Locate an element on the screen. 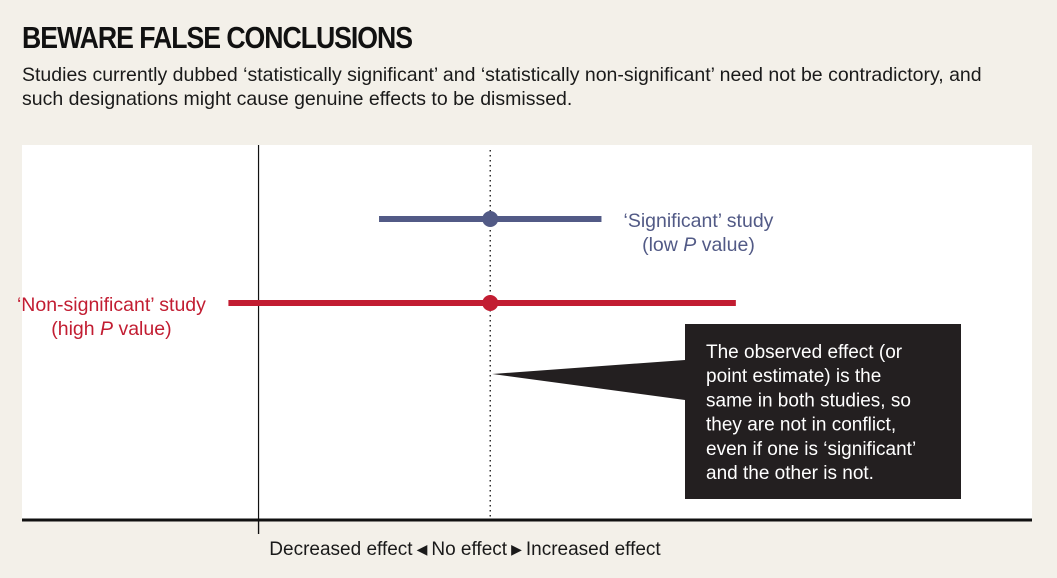  left-triangle-icon: ◀ is located at coordinates (422, 549).